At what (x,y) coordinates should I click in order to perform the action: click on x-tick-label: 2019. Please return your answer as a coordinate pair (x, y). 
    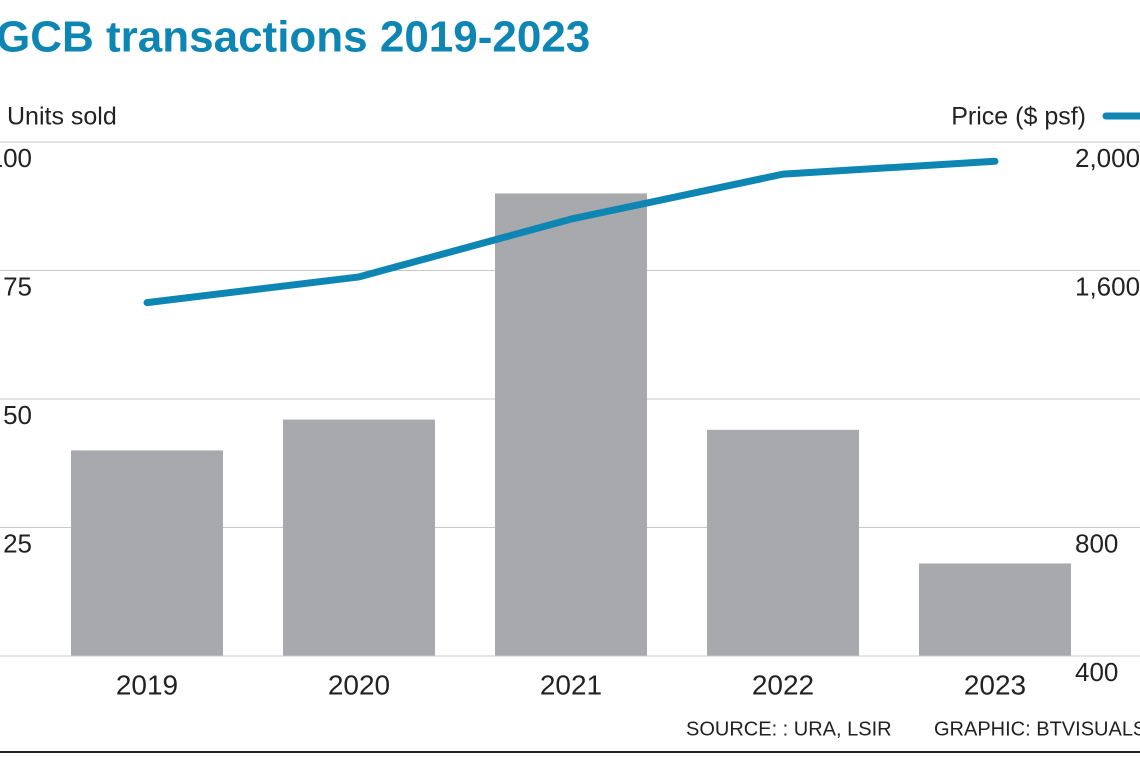
    Looking at the image, I should click on (147, 684).